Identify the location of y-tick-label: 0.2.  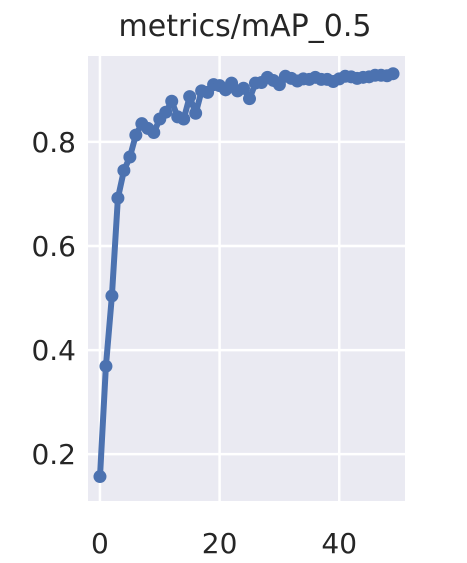
(53, 454).